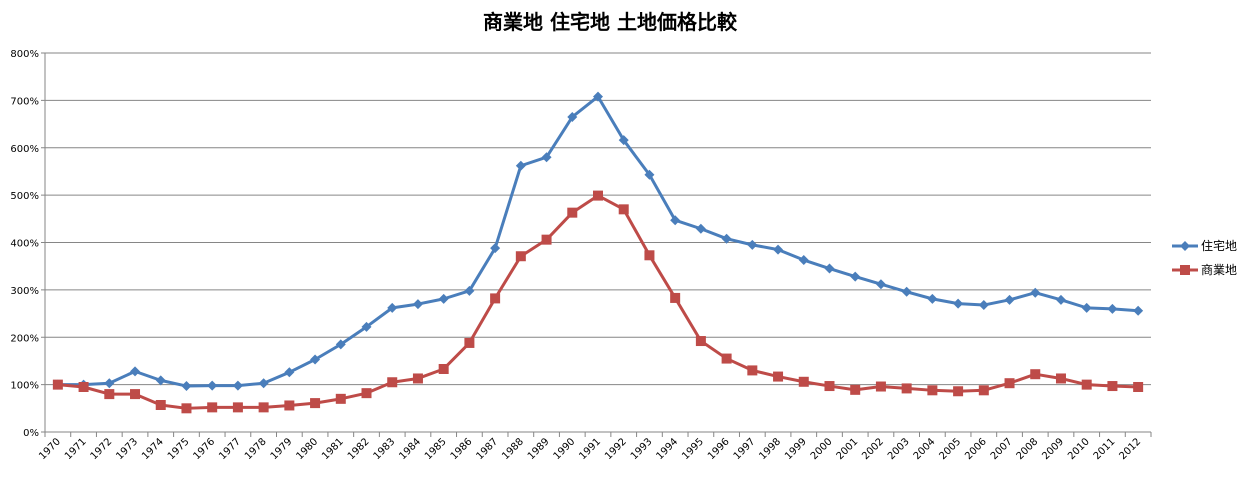 The image size is (1250, 479). What do you see at coordinates (1053, 449) in the screenshot?
I see `x-tick-label: 2009` at bounding box center [1053, 449].